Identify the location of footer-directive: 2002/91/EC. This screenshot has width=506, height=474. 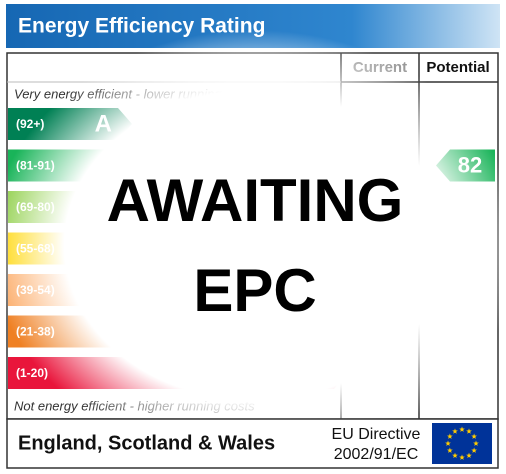
(376, 454).